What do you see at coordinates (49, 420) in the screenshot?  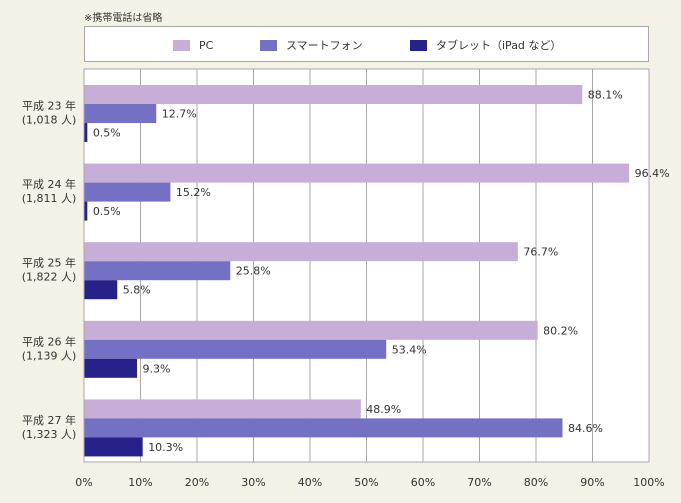 I see `category-label: 平成 27 年` at bounding box center [49, 420].